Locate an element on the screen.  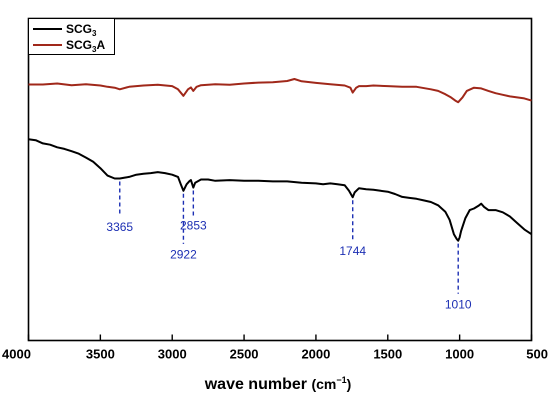
legend-label-scg3a-sub: 3 is located at coordinates (94, 49).